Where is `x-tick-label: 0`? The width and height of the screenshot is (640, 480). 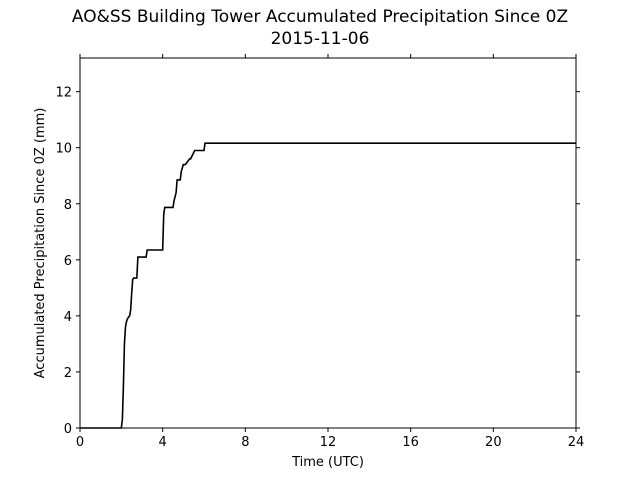 x-tick-label: 0 is located at coordinates (80, 442).